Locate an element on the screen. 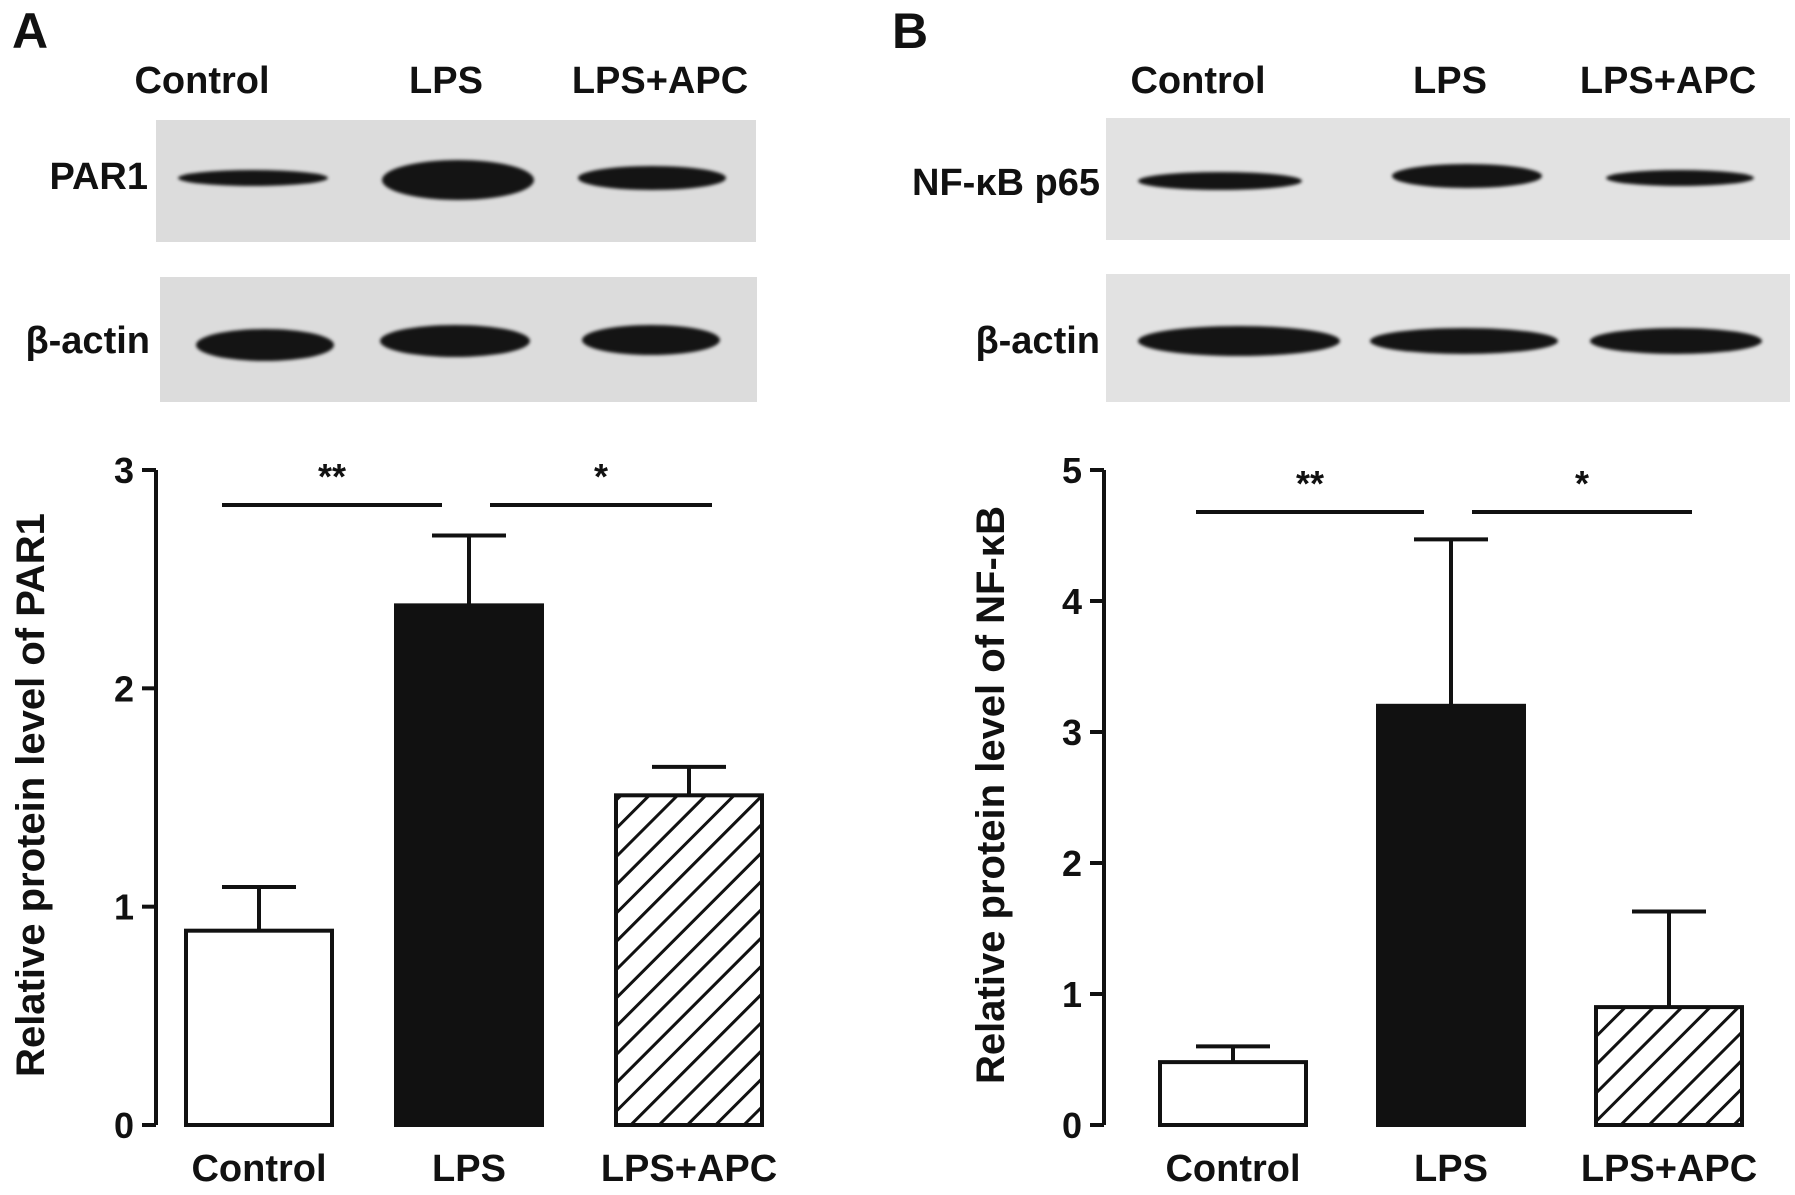 The width and height of the screenshot is (1795, 1195). lane-label-lps-apc: LPS+APC is located at coordinates (660, 81).